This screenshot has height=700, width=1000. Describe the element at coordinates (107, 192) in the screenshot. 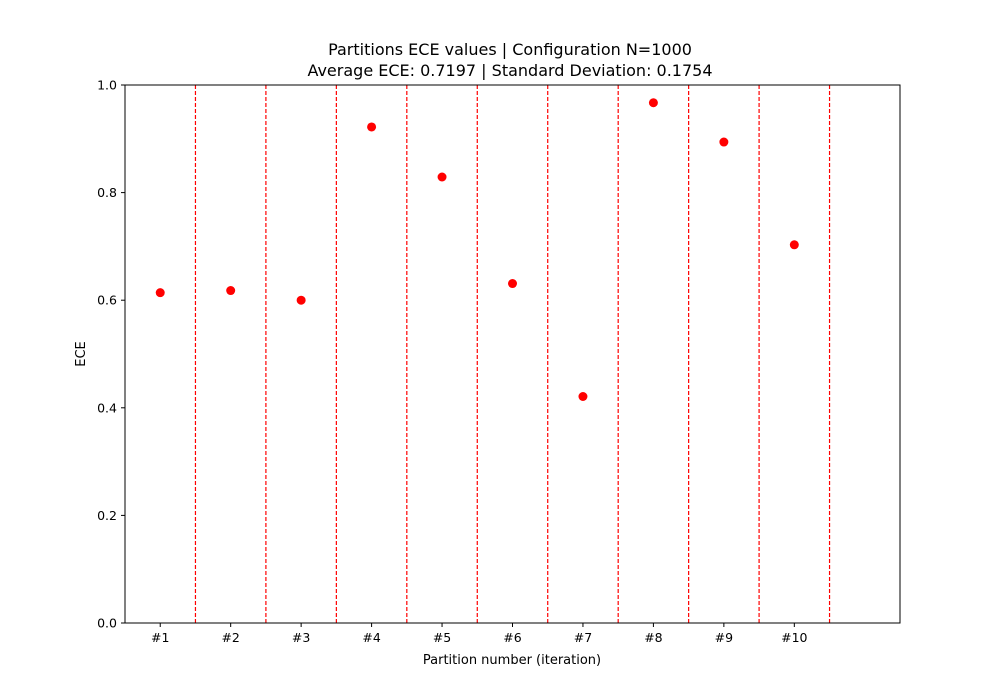

I see `y-tick-label: 0.8` at that location.